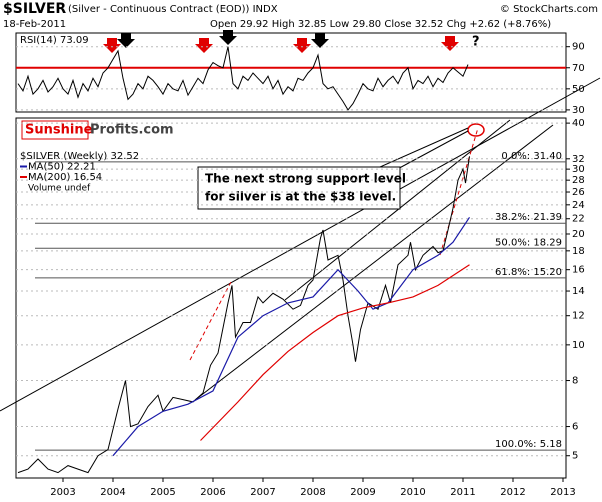  What do you see at coordinates (243, 78) in the screenshot?
I see `series-line` at bounding box center [243, 78].